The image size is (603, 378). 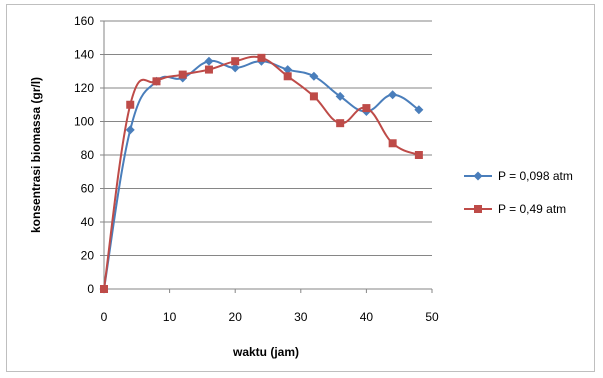 I want to click on x-tick-label: 40, so click(x=367, y=317).